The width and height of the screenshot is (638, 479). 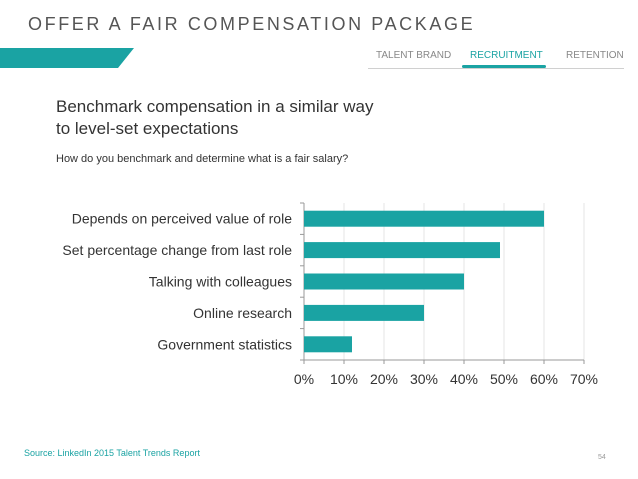 What do you see at coordinates (242, 313) in the screenshot?
I see `category-label: Online research` at bounding box center [242, 313].